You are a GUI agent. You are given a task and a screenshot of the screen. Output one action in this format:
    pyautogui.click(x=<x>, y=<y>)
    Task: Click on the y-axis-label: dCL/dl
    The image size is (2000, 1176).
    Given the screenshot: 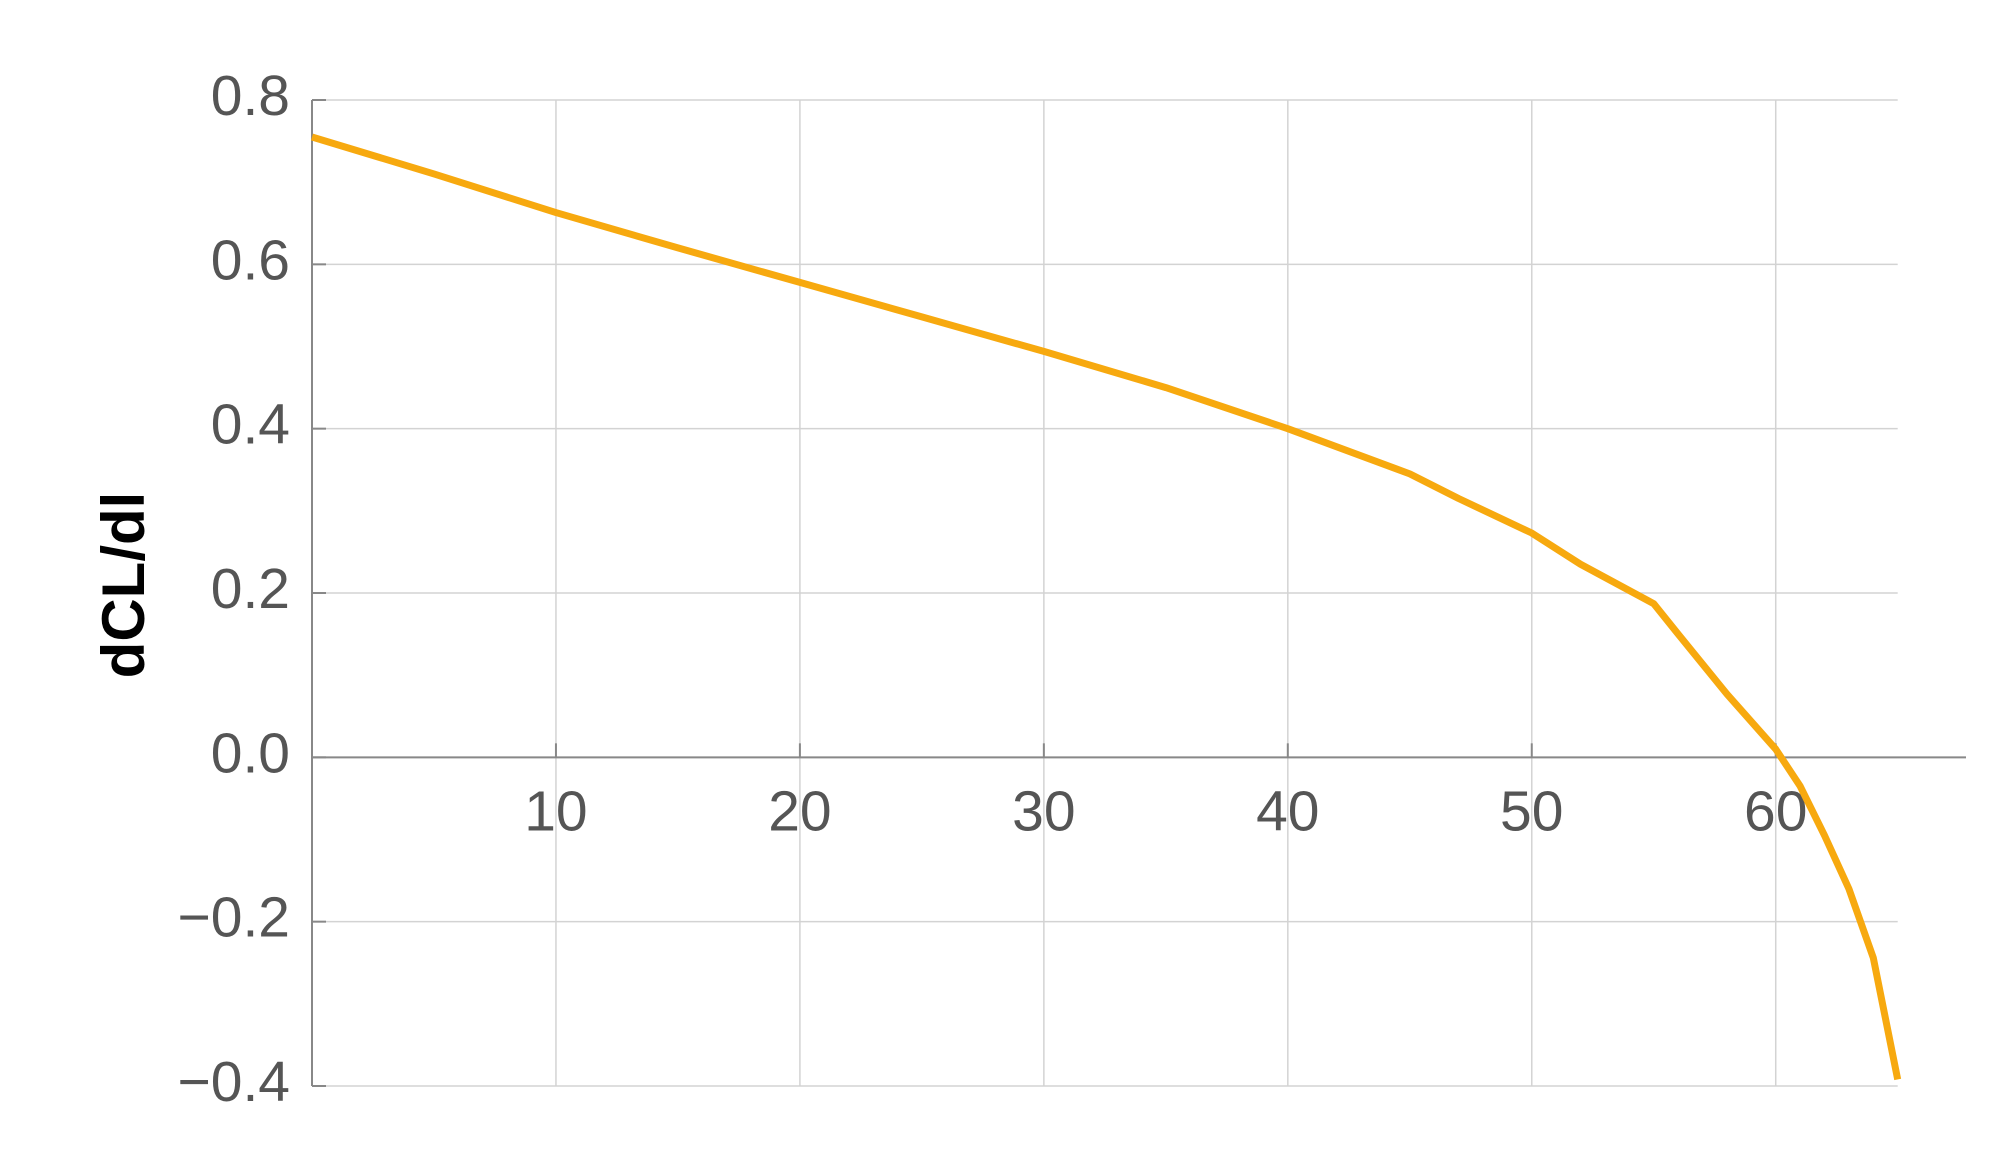 What is the action you would take?
    pyautogui.click(x=123, y=585)
    